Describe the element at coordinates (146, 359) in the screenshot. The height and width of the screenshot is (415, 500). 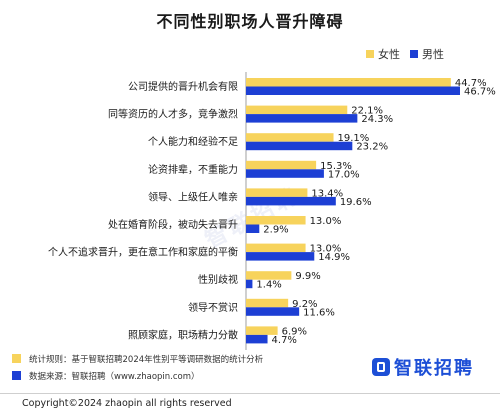
I see `footnote-stats-rule-text: 统计规则：基于智联招聘2024年性别平等调研数据的统计分析` at that location.